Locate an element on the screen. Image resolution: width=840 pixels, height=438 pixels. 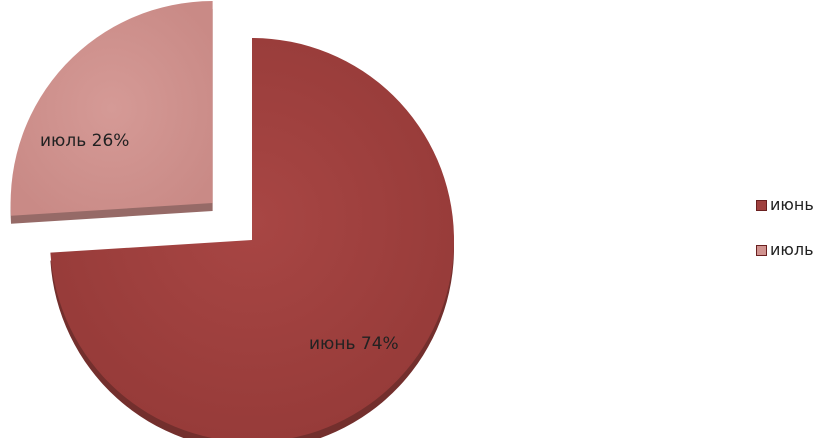
legend-item: июнь is located at coordinates (785, 205).